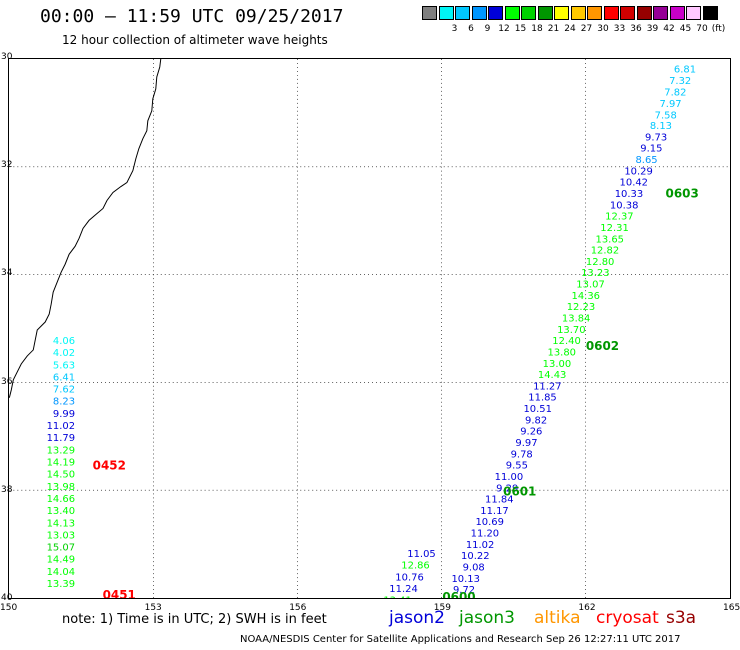 The width and height of the screenshot is (740, 650). What do you see at coordinates (109, 465) in the screenshot?
I see `time-mark-label: 0452` at bounding box center [109, 465].